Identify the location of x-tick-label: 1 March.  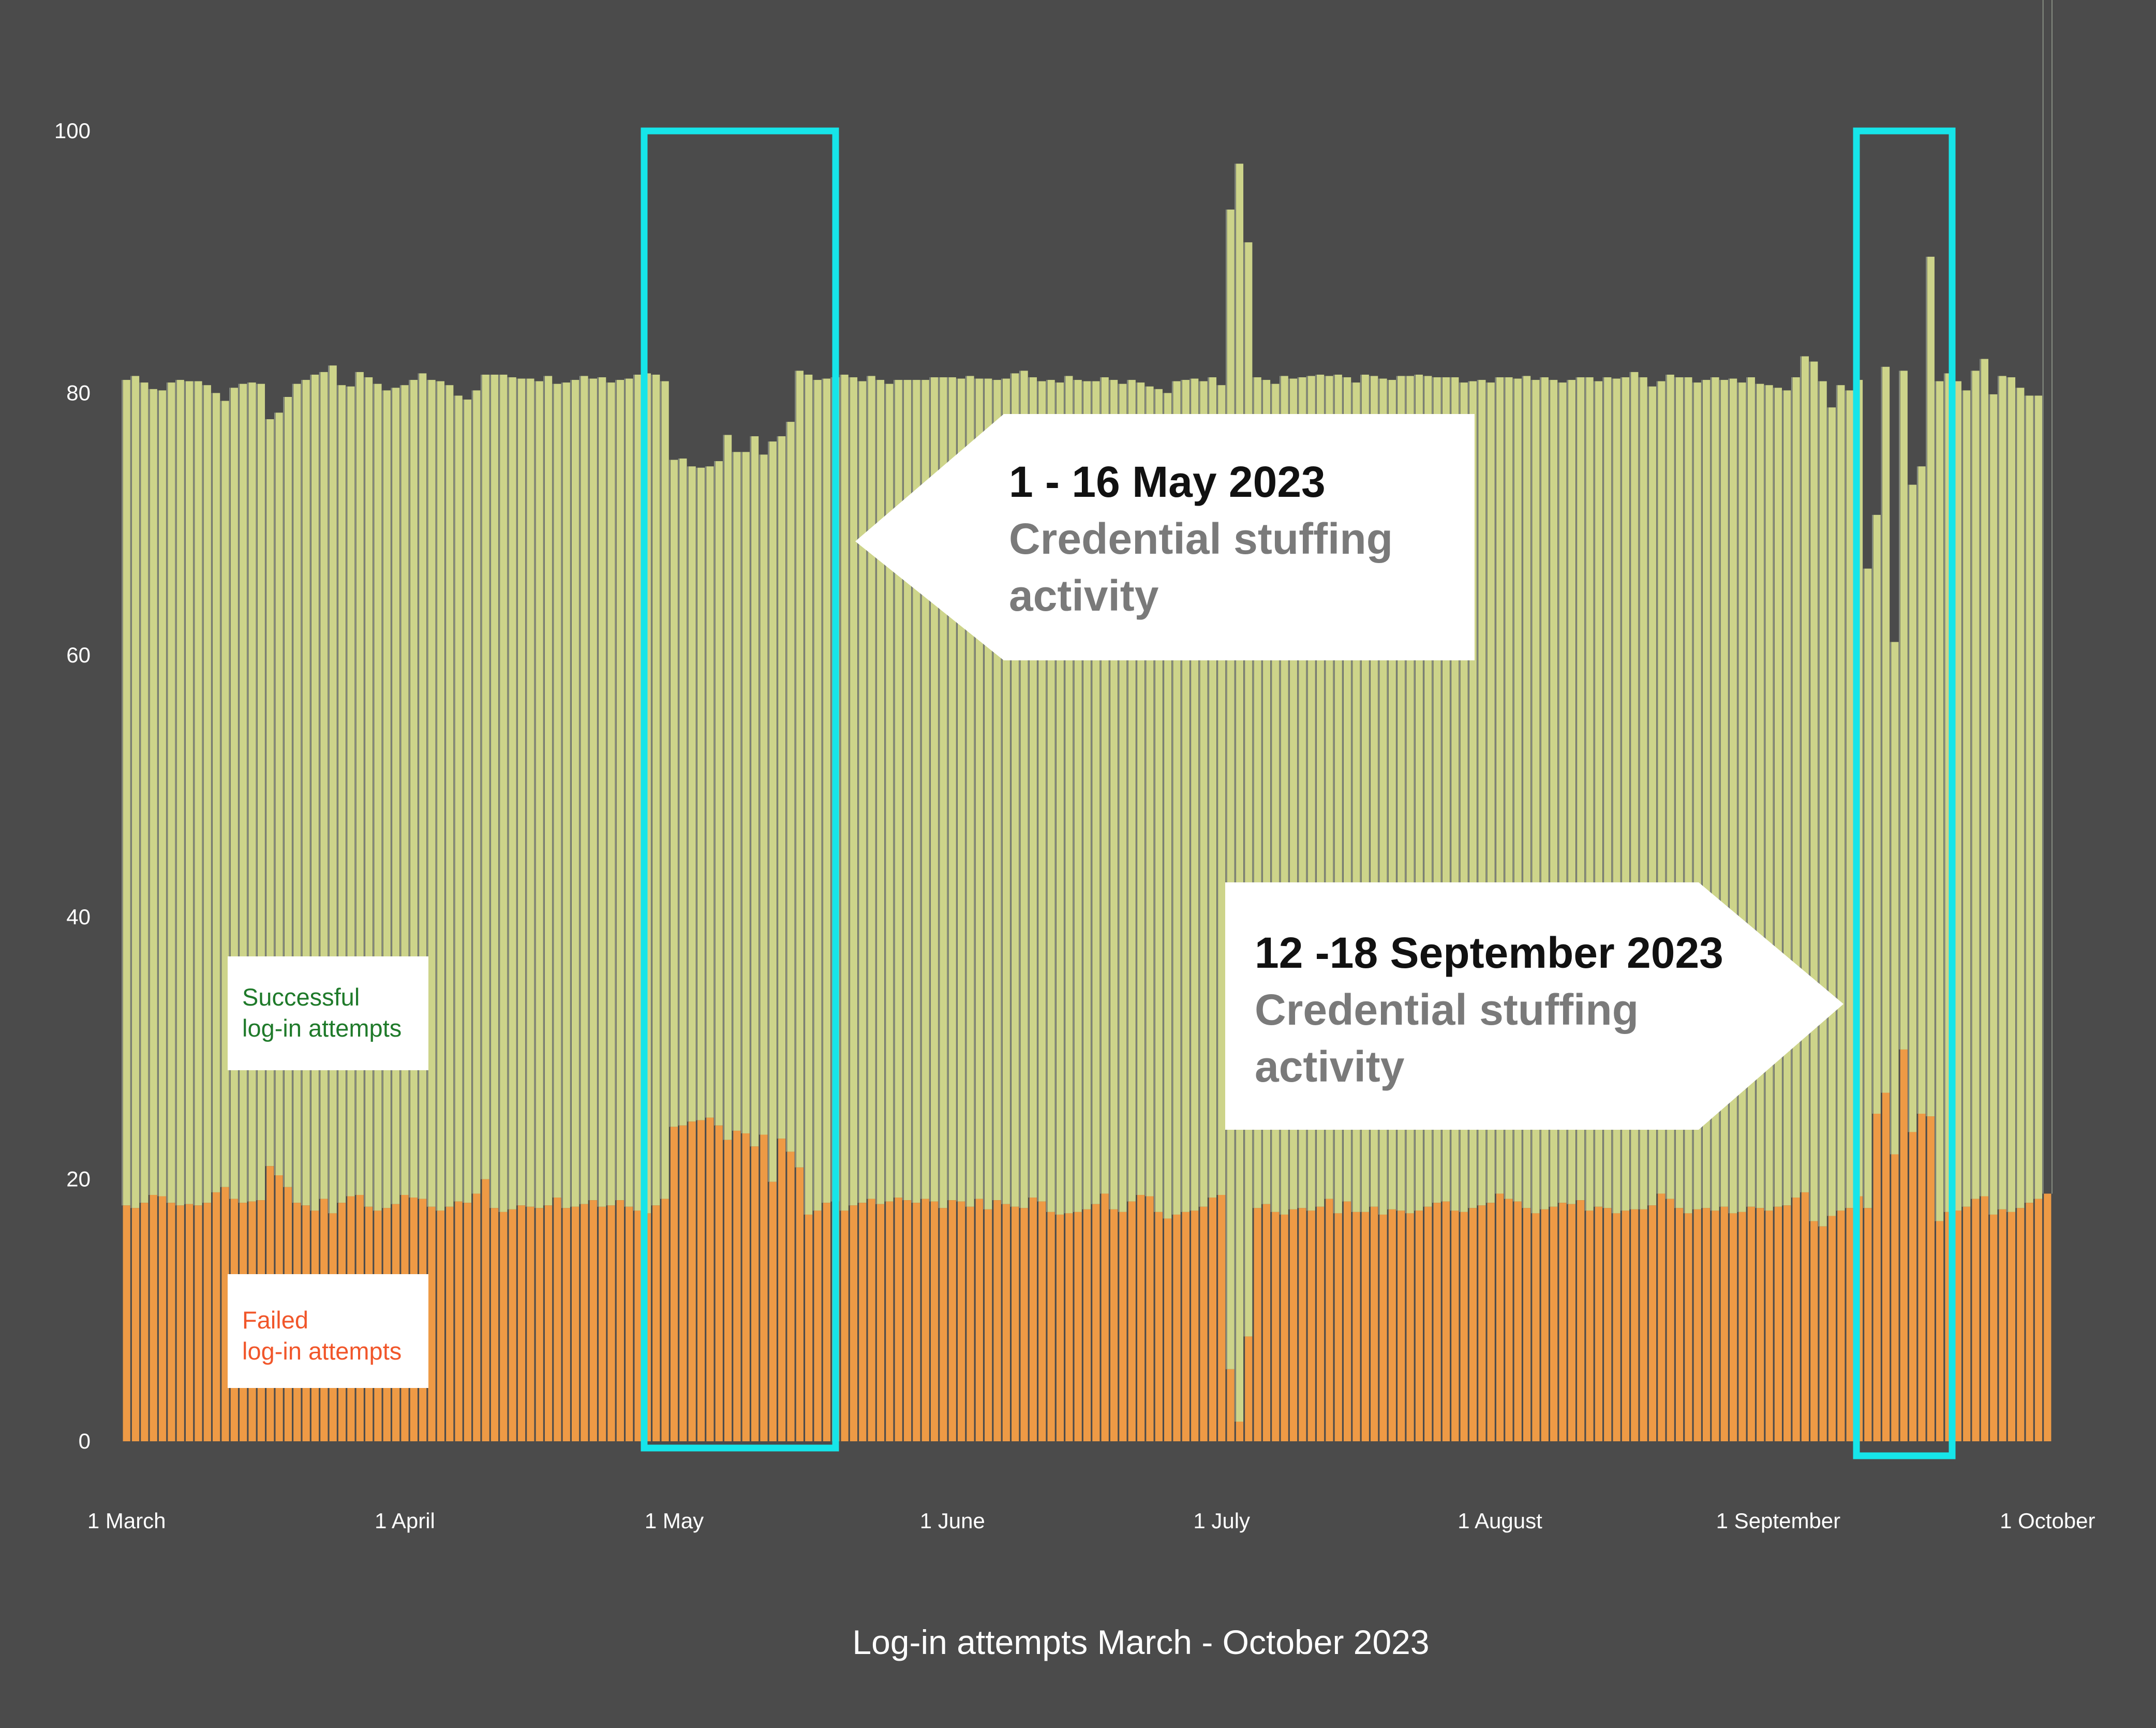
(126, 1521).